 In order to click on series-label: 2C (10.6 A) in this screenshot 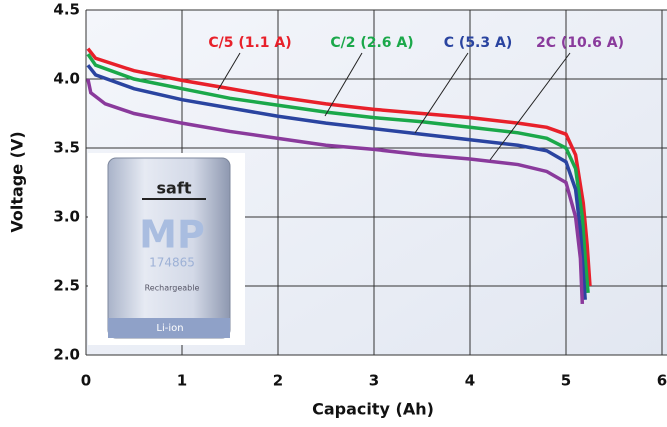, I will do `click(580, 43)`.